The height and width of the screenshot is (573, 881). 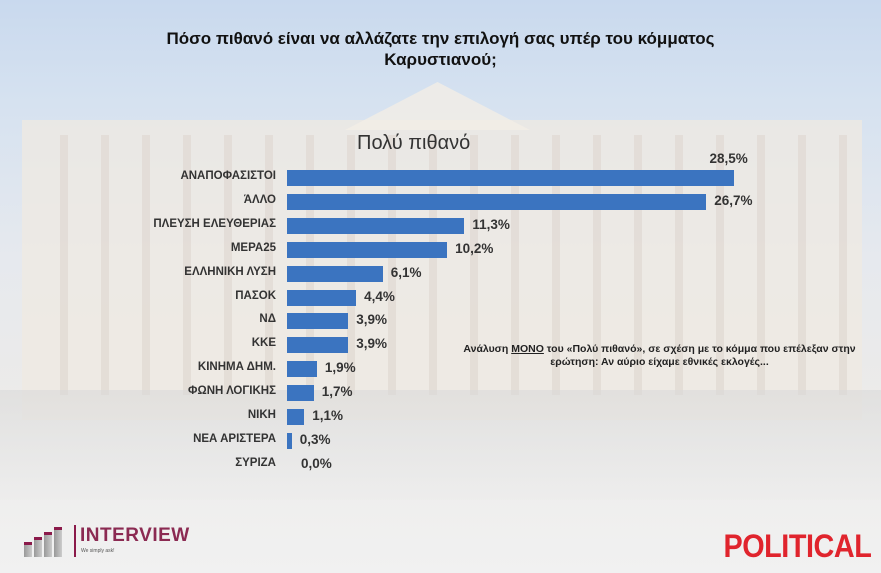 I want to click on title-line-2: Καρυστιανού;, so click(x=440, y=59).